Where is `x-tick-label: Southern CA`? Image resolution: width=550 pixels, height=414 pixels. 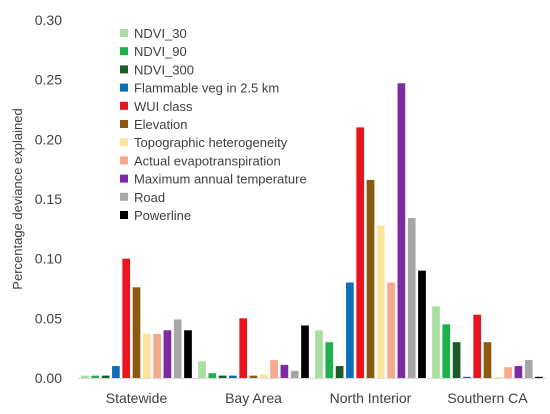
x-tick-label: Southern CA is located at coordinates (487, 398).